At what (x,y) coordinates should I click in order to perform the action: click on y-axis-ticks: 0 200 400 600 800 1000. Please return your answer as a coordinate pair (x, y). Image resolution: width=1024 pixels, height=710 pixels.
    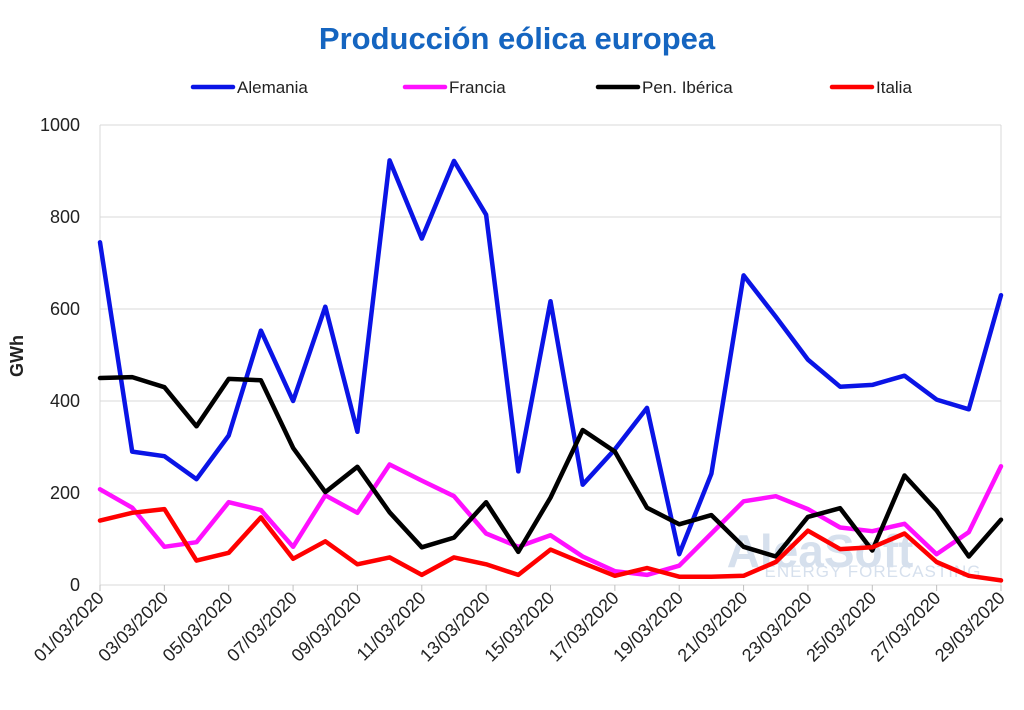
    Looking at the image, I should click on (60, 355).